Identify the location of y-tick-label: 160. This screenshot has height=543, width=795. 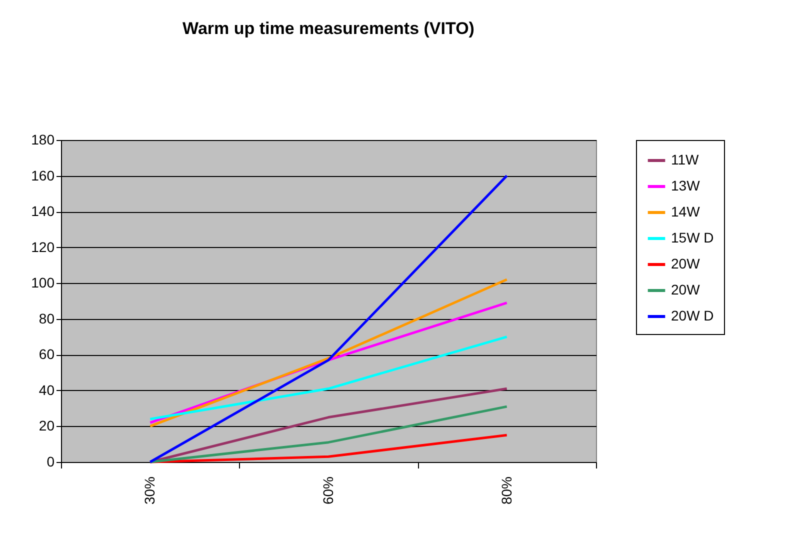
(43, 175).